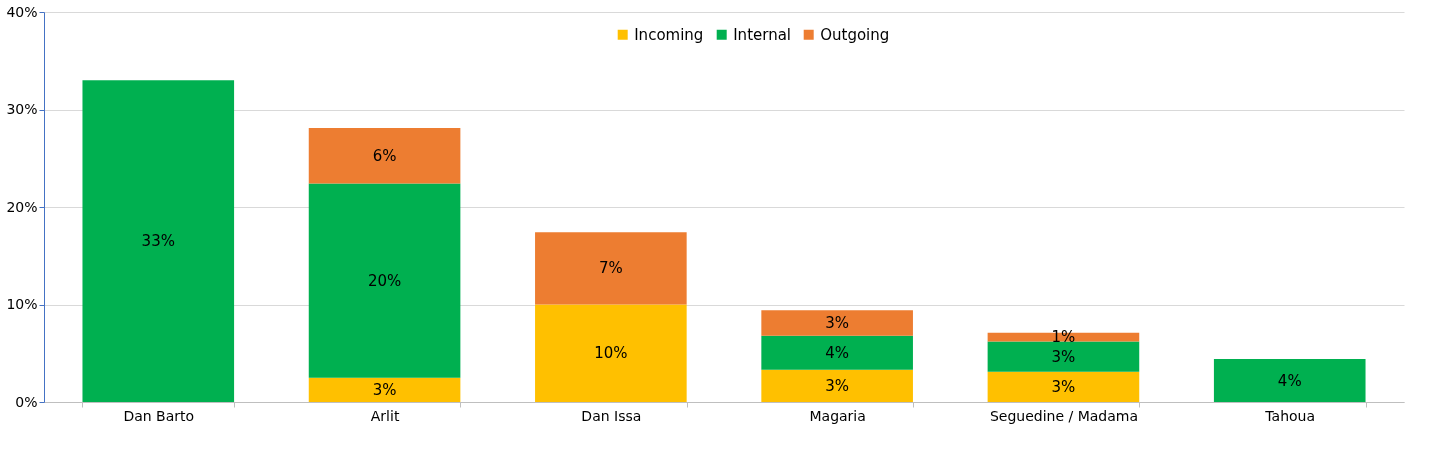 This screenshot has height=457, width=1441. I want to click on data-label: 6%, so click(384, 155).